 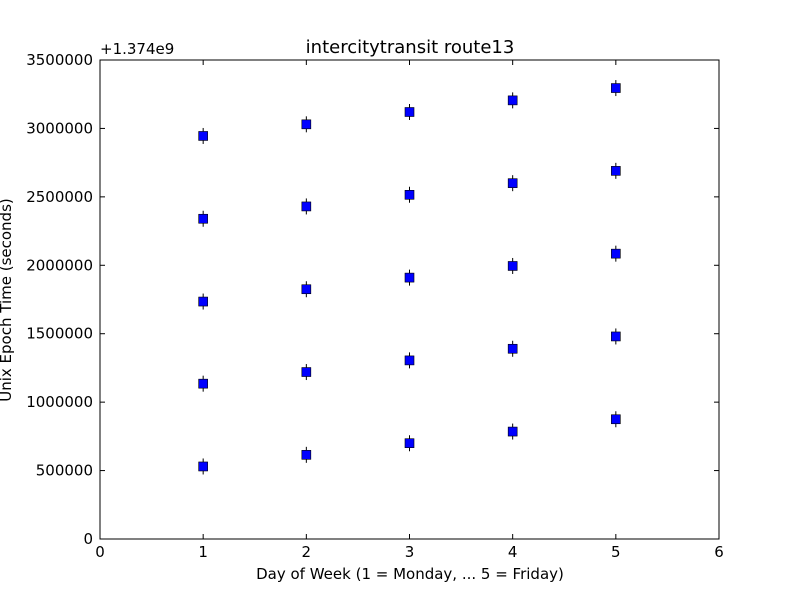 What do you see at coordinates (203, 552) in the screenshot?
I see `x-tick-label: 1` at bounding box center [203, 552].